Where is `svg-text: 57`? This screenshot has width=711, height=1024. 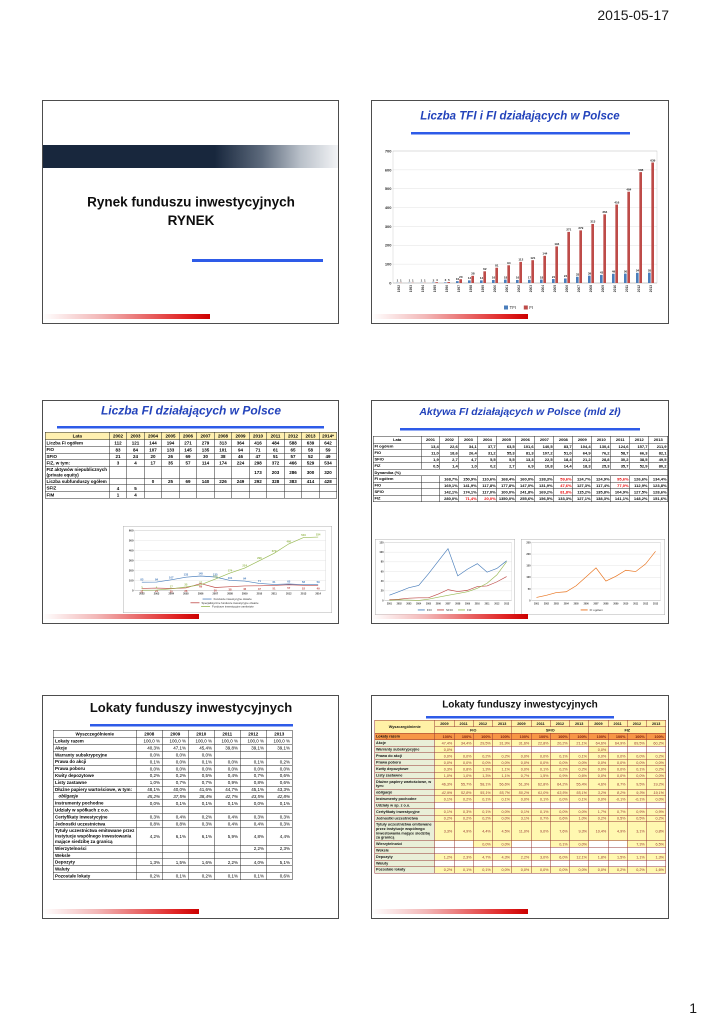
svg-text: 57 is located at coordinates (289, 588).